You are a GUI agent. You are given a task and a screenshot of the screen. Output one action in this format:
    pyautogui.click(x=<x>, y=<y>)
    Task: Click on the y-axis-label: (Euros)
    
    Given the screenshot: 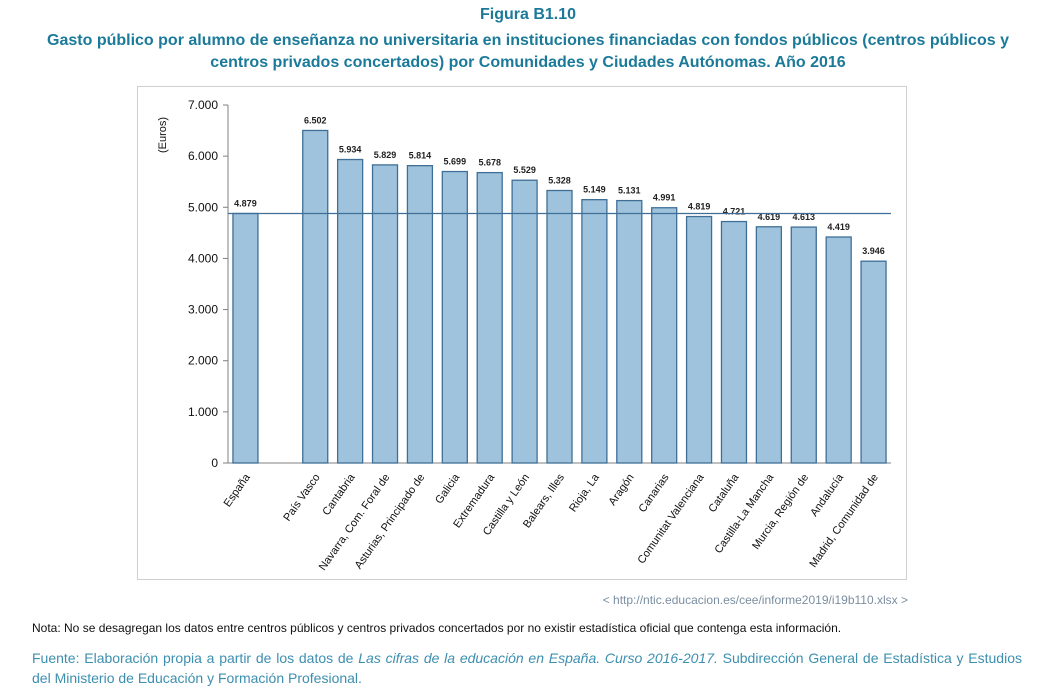 What is the action you would take?
    pyautogui.click(x=163, y=135)
    